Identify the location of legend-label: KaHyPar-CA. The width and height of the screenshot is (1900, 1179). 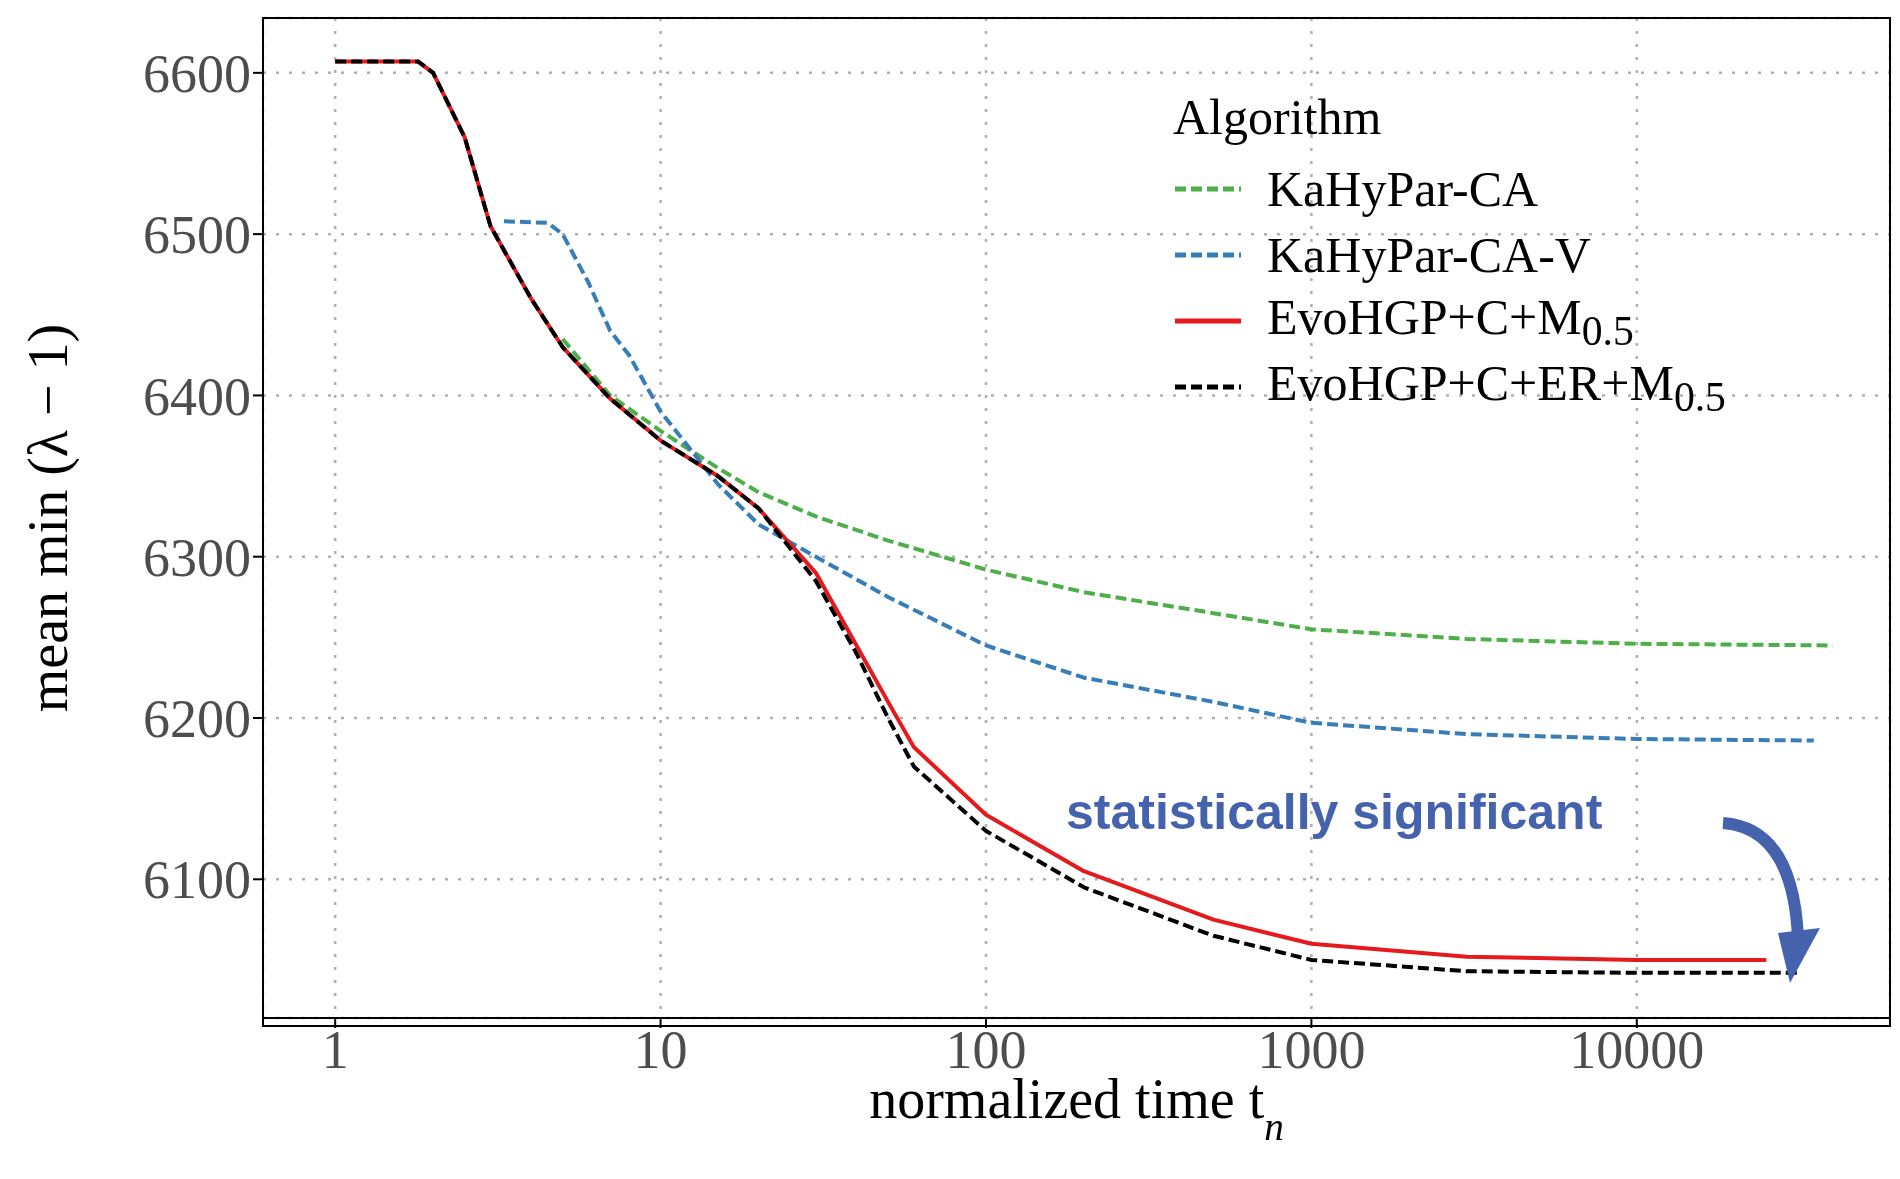
(1403, 189).